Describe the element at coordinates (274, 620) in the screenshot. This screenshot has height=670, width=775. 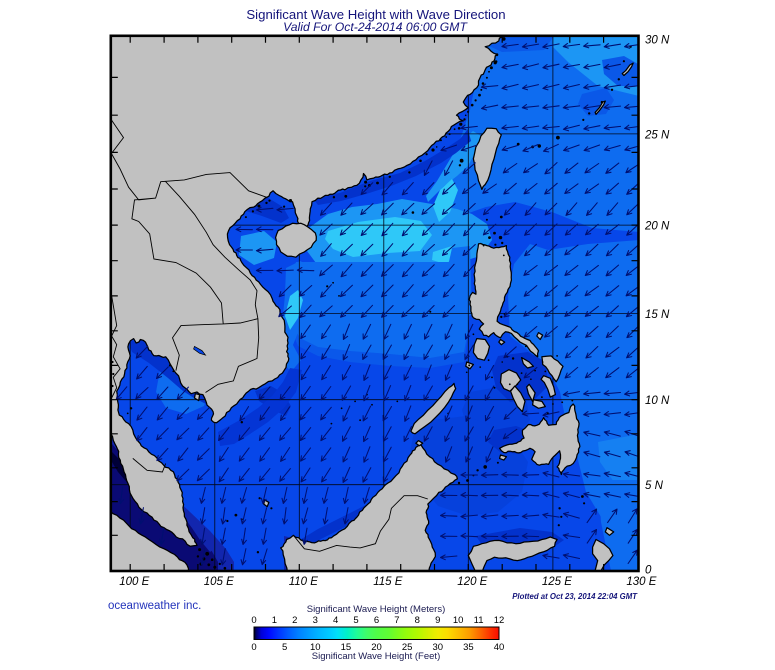
I see `svg-text: 1` at that location.